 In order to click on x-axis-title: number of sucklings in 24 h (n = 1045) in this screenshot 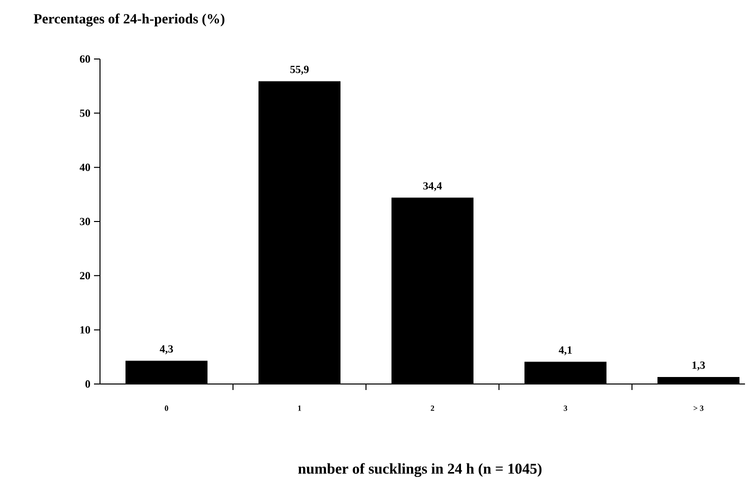, I will do `click(420, 470)`.